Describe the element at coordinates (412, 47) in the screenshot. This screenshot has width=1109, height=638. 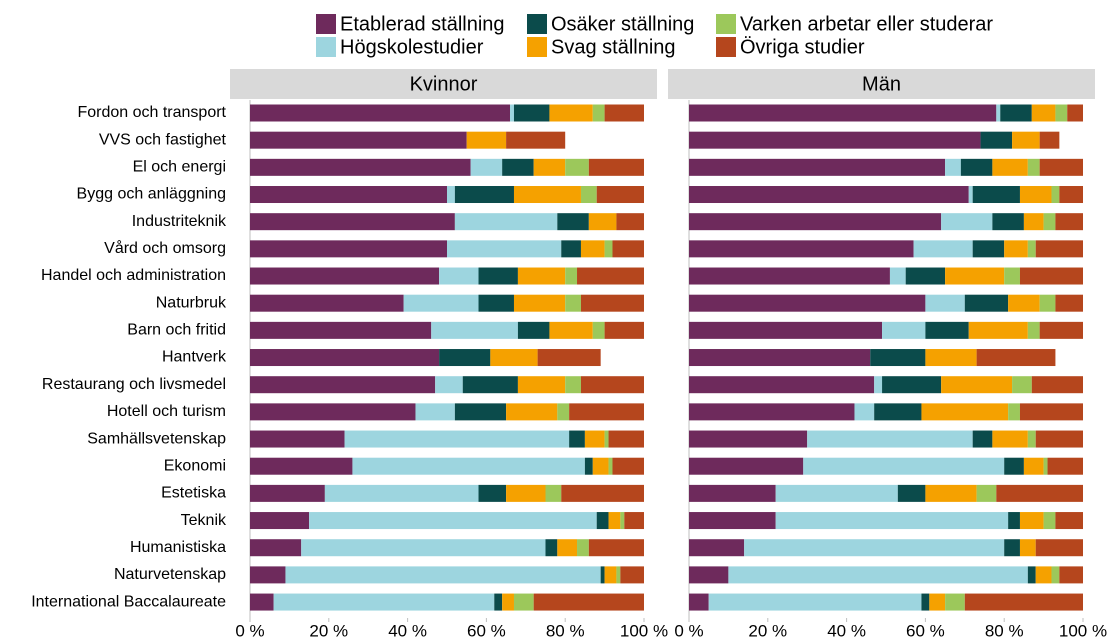
I see `legend-label: Högskolestudier` at that location.